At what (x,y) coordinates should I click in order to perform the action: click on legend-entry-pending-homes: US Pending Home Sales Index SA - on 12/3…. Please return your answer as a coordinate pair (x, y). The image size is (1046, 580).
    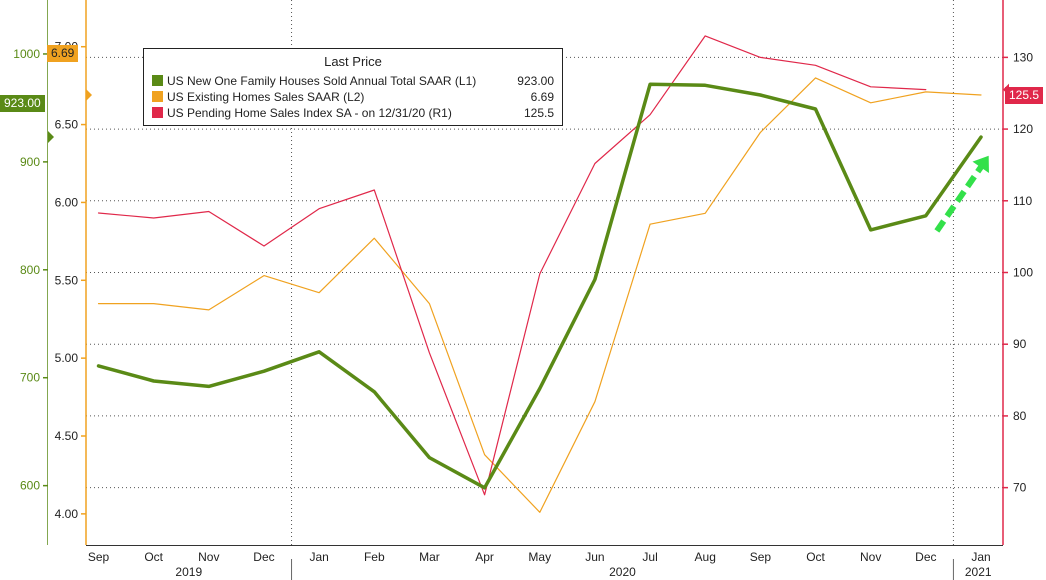
    Looking at the image, I should click on (353, 113).